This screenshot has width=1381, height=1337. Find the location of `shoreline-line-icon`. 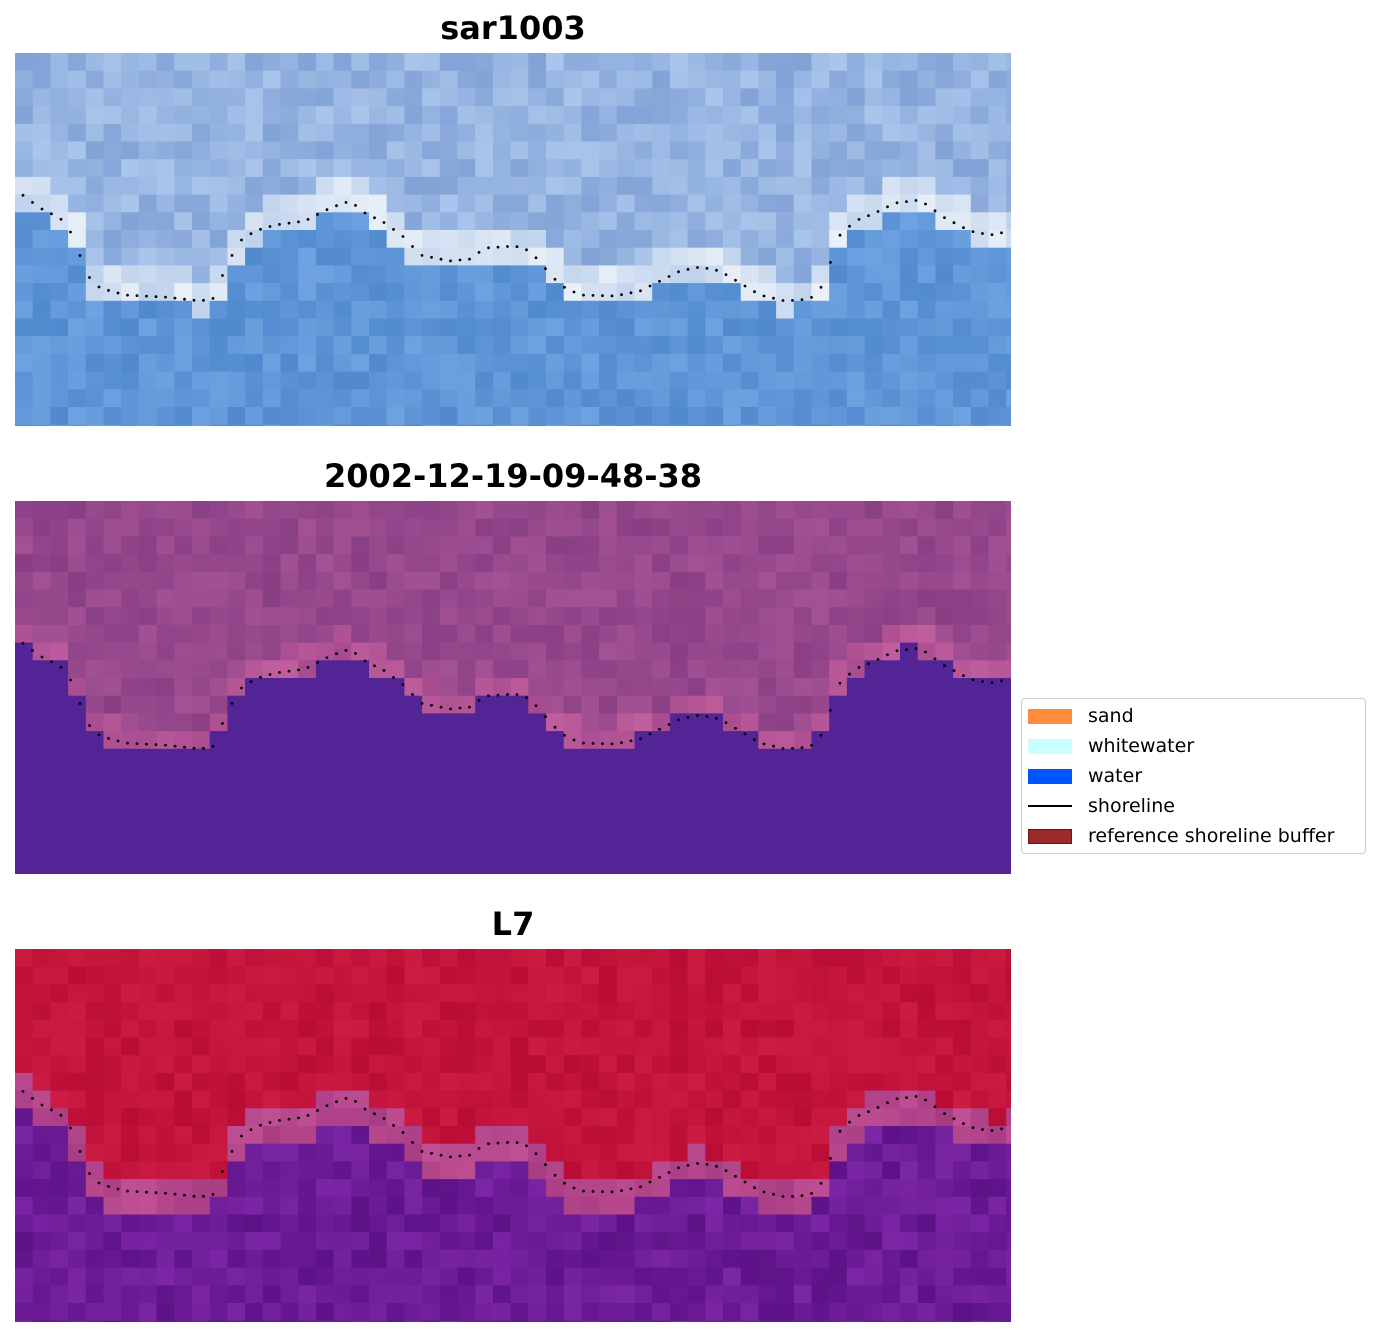

shoreline-line-icon is located at coordinates (1050, 806).